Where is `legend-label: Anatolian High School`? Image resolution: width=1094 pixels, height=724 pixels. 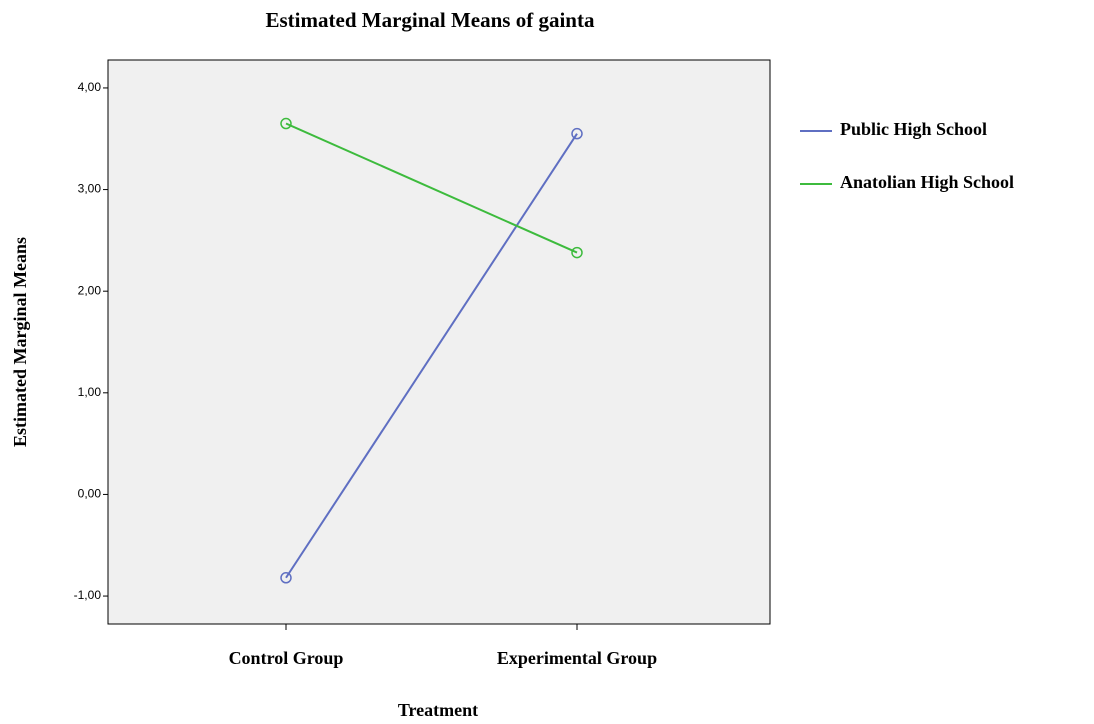
legend-label: Anatolian High School is located at coordinates (927, 182).